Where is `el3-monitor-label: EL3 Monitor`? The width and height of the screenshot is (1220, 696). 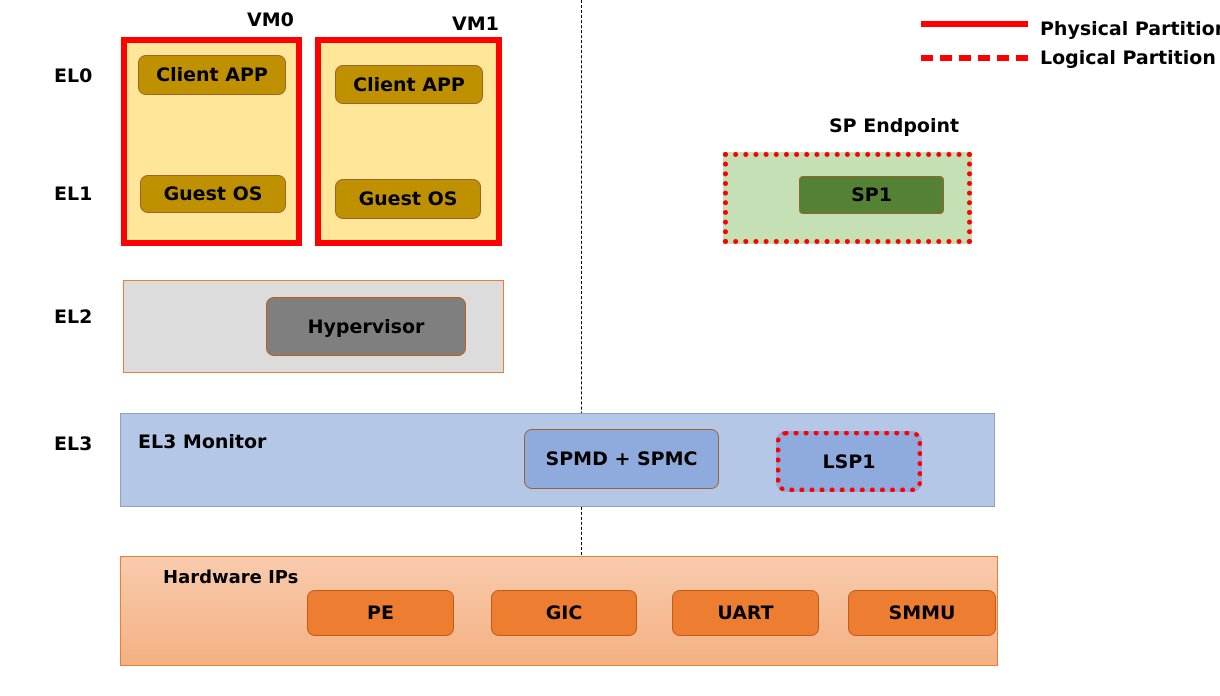 el3-monitor-label: EL3 Monitor is located at coordinates (202, 442).